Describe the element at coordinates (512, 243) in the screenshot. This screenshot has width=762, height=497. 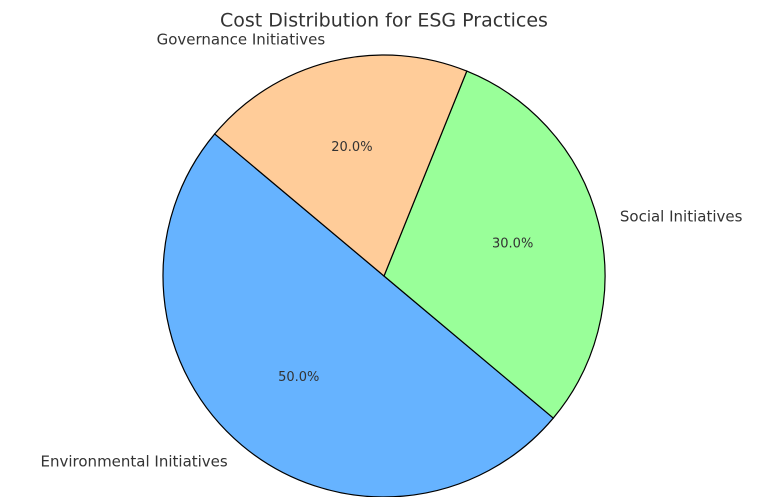
I see `percent-label: 30.0%` at that location.